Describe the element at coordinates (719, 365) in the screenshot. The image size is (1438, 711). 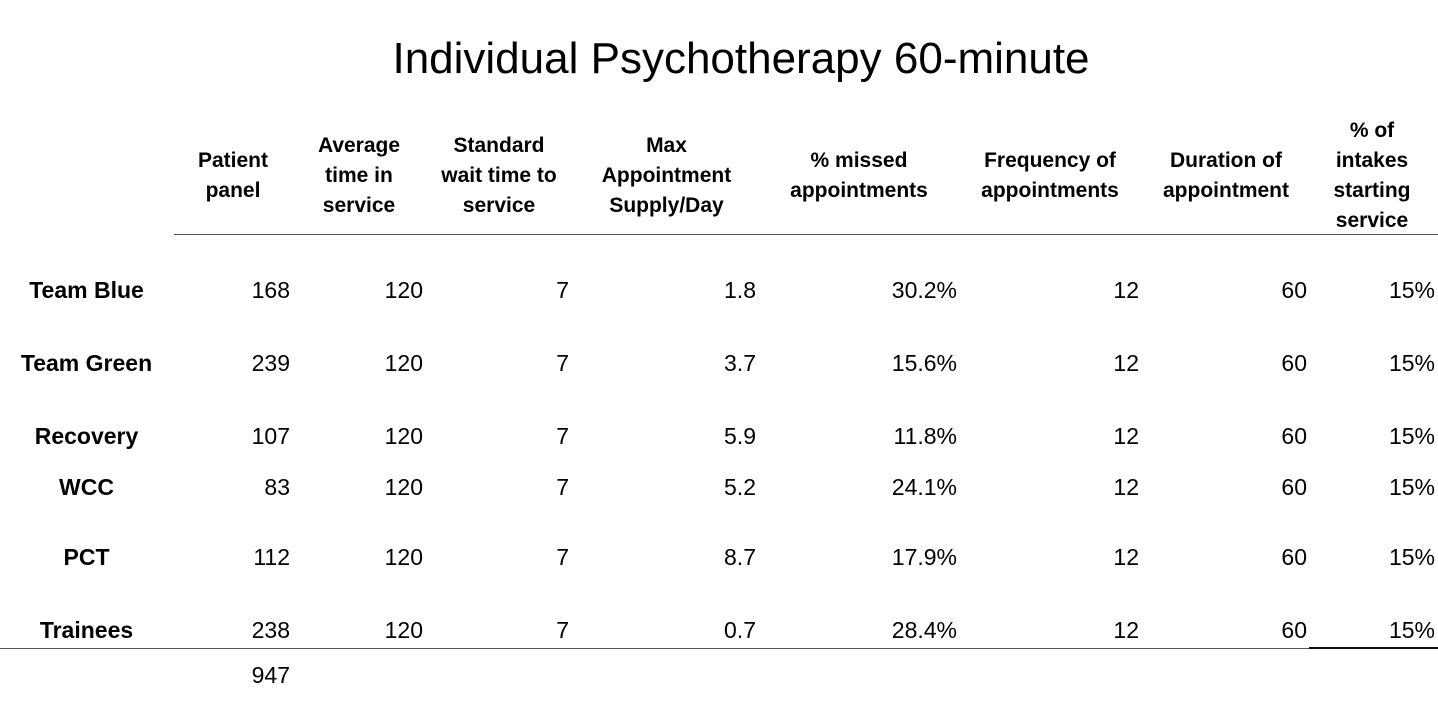
I see `table-row: Team Green 239 120 7 3.7 15.6% 12 60 15%` at that location.